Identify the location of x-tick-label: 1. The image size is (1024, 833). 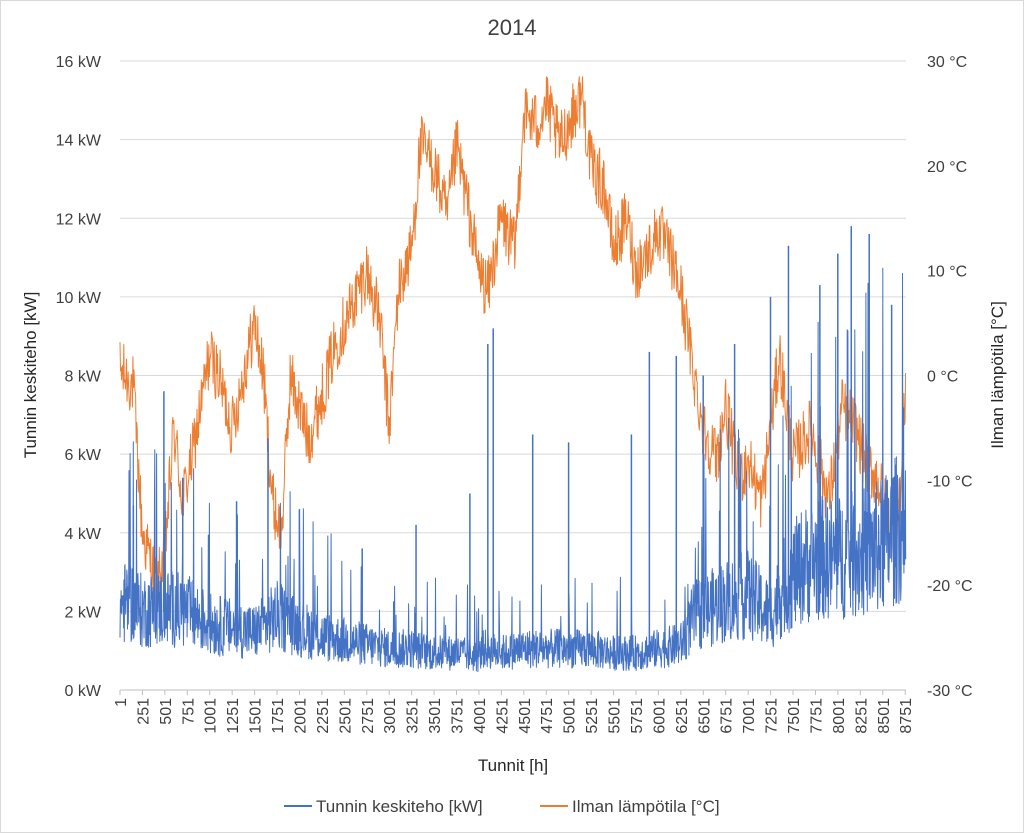
(121, 702).